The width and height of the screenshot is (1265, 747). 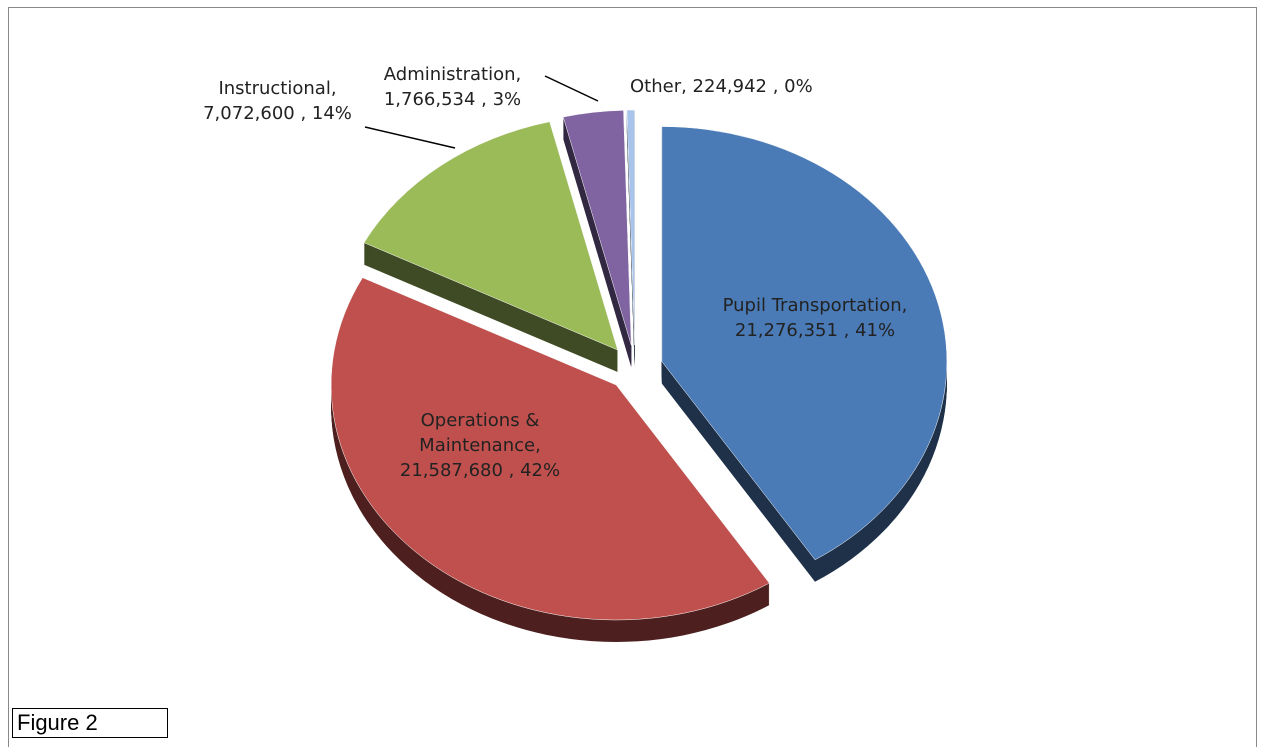 I want to click on data-label: Administration, 1,766,534 , 3%, so click(x=452, y=87).